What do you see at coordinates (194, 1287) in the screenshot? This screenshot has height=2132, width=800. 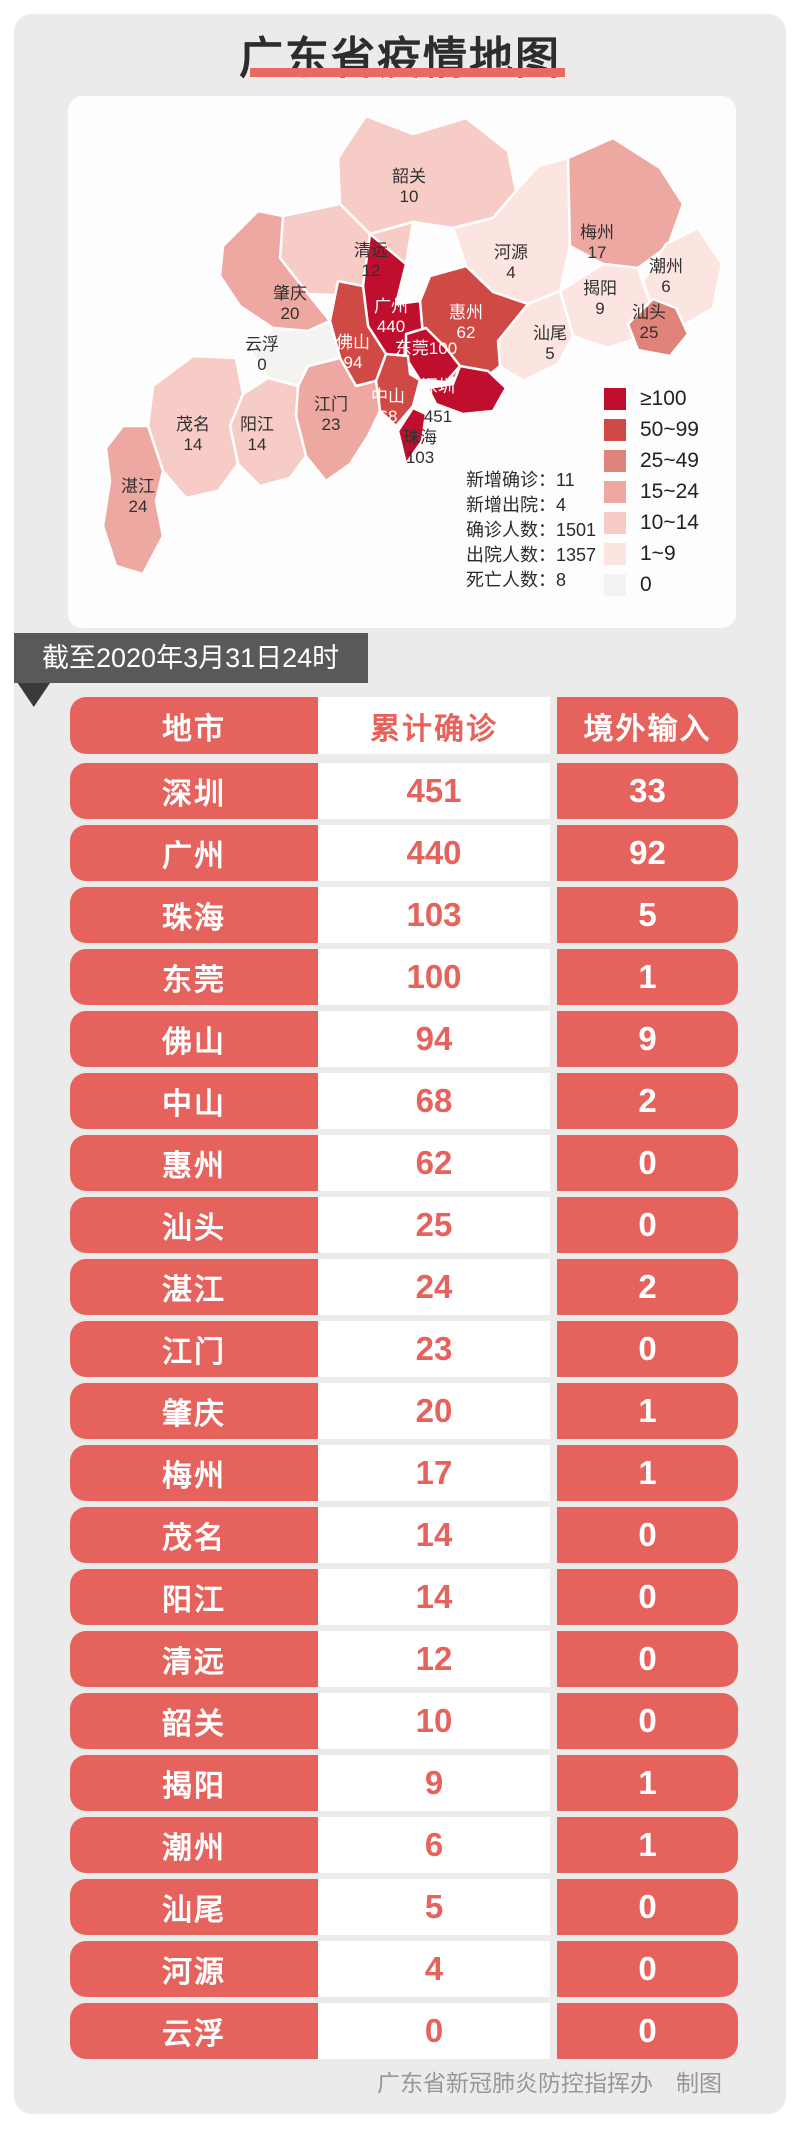 I see `city-cell: 湛江` at bounding box center [194, 1287].